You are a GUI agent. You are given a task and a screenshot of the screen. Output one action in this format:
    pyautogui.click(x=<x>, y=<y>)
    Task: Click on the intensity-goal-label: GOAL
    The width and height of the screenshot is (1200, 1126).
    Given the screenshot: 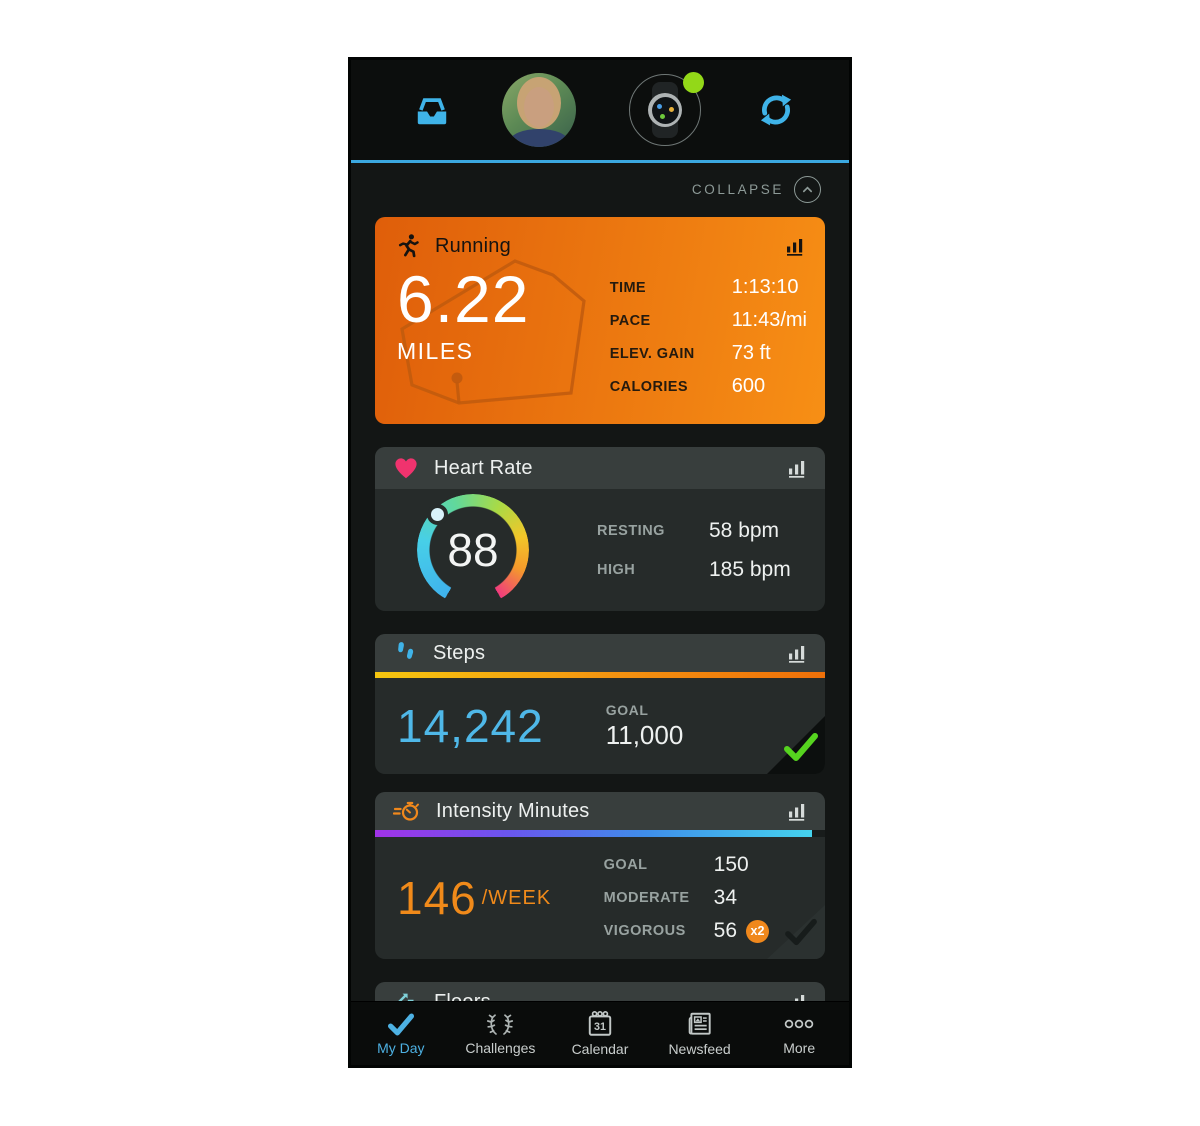 What is the action you would take?
    pyautogui.click(x=625, y=865)
    